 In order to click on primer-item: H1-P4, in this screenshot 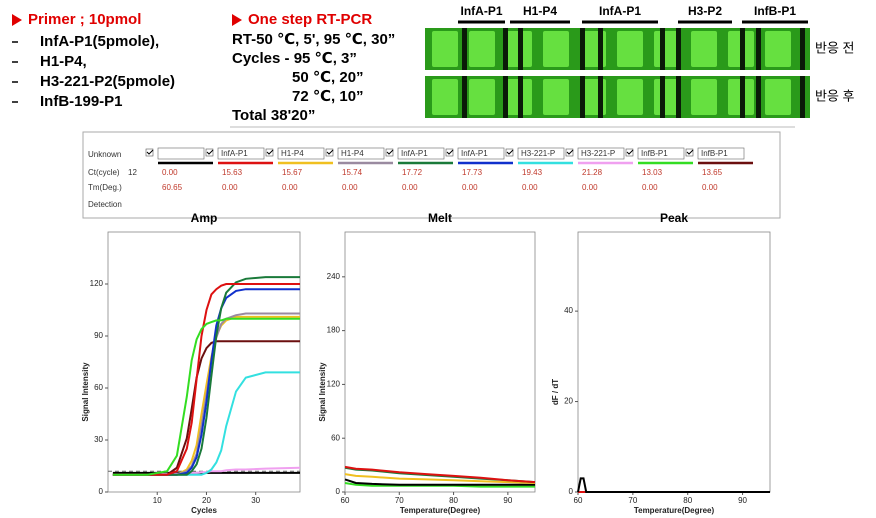, I will do `click(63, 61)`.